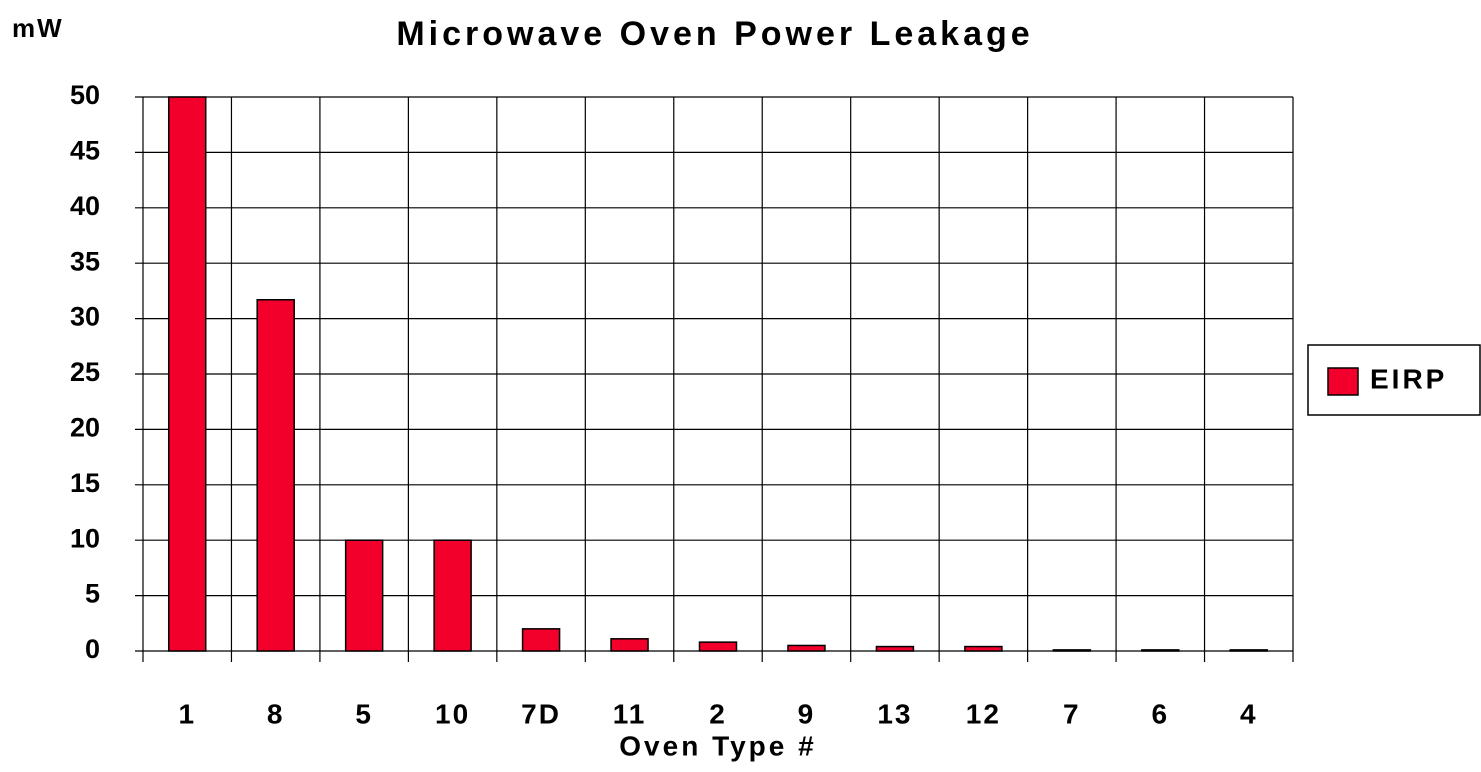 This screenshot has height=772, width=1481. Describe the element at coordinates (718, 713) in the screenshot. I see `x-tick-label: 2` at that location.